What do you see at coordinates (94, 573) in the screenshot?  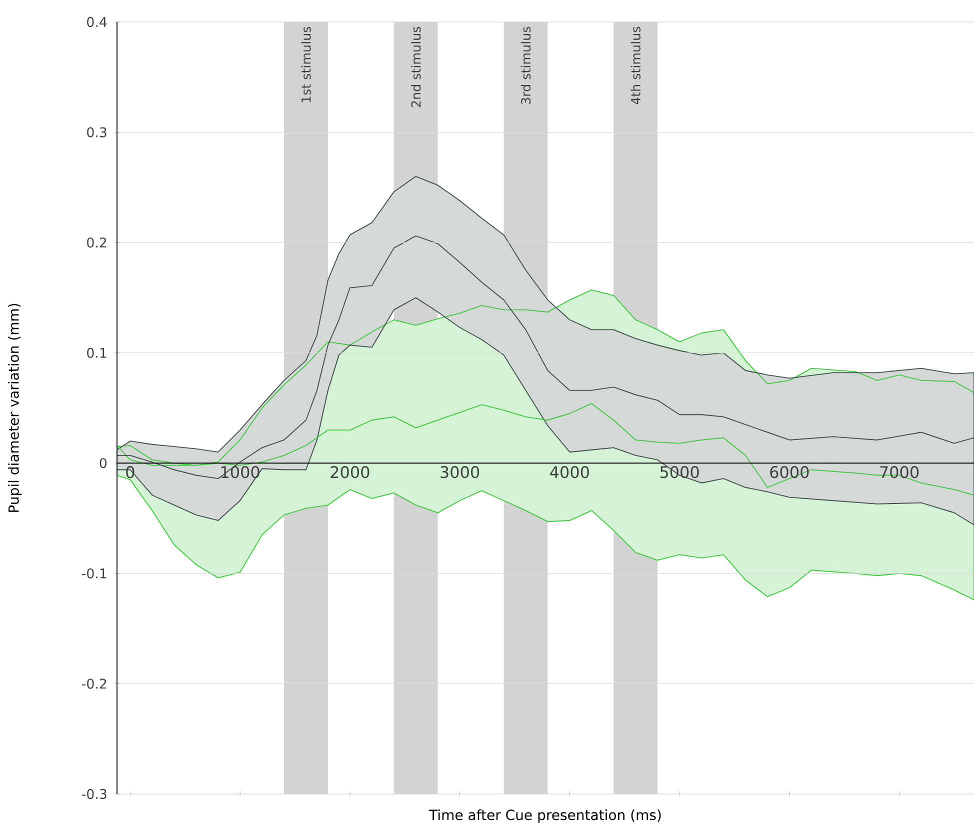 I see `y-tick-label: -0.1` at bounding box center [94, 573].